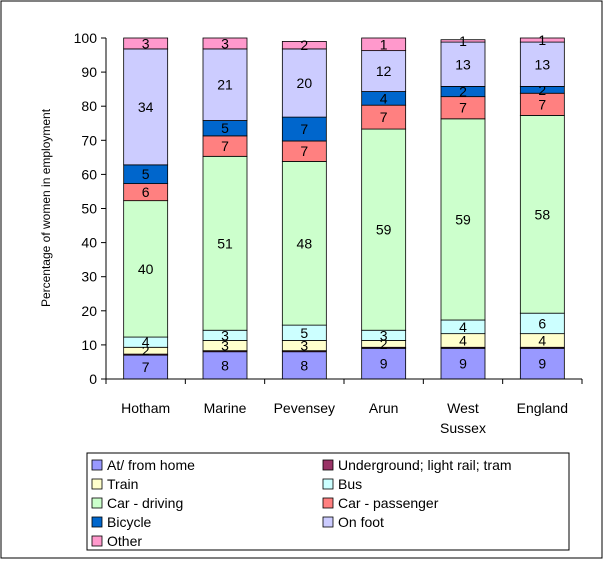 The image size is (603, 564). What do you see at coordinates (89, 72) in the screenshot?
I see `y-tick-label: 90` at bounding box center [89, 72].